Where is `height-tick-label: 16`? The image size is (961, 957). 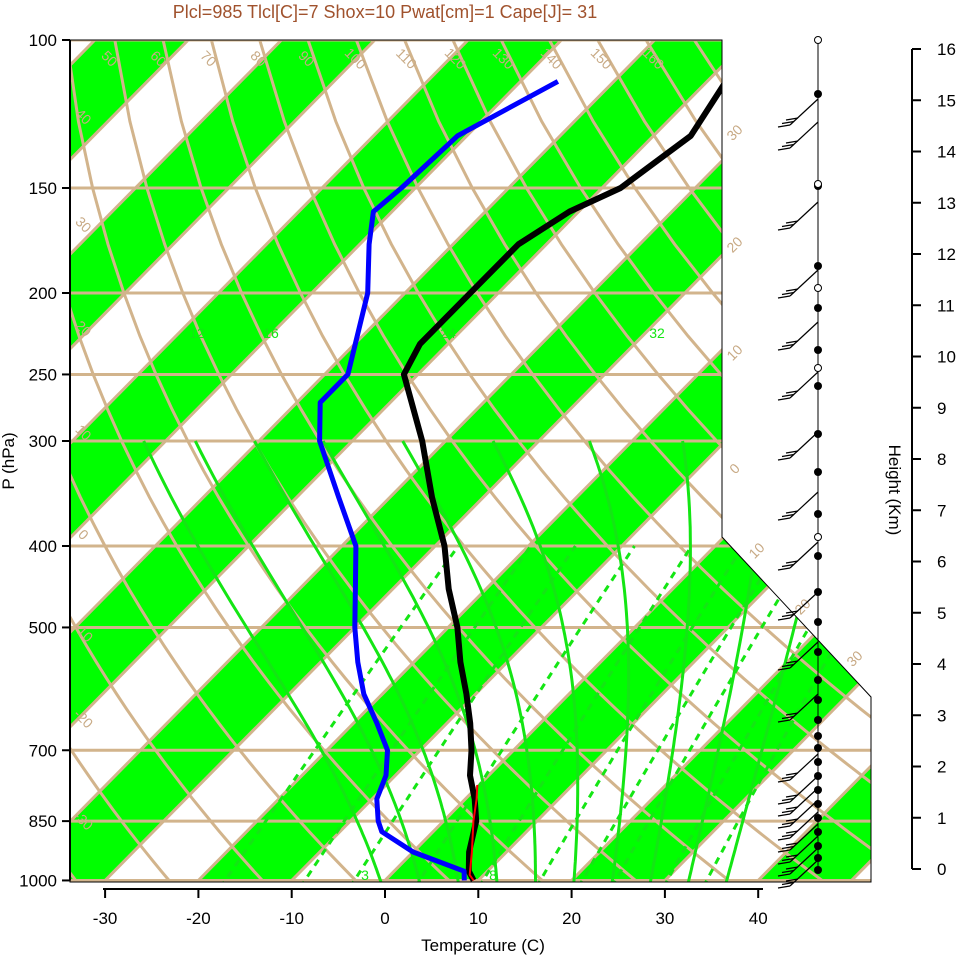
height-tick-label: 16 is located at coordinates (946, 49).